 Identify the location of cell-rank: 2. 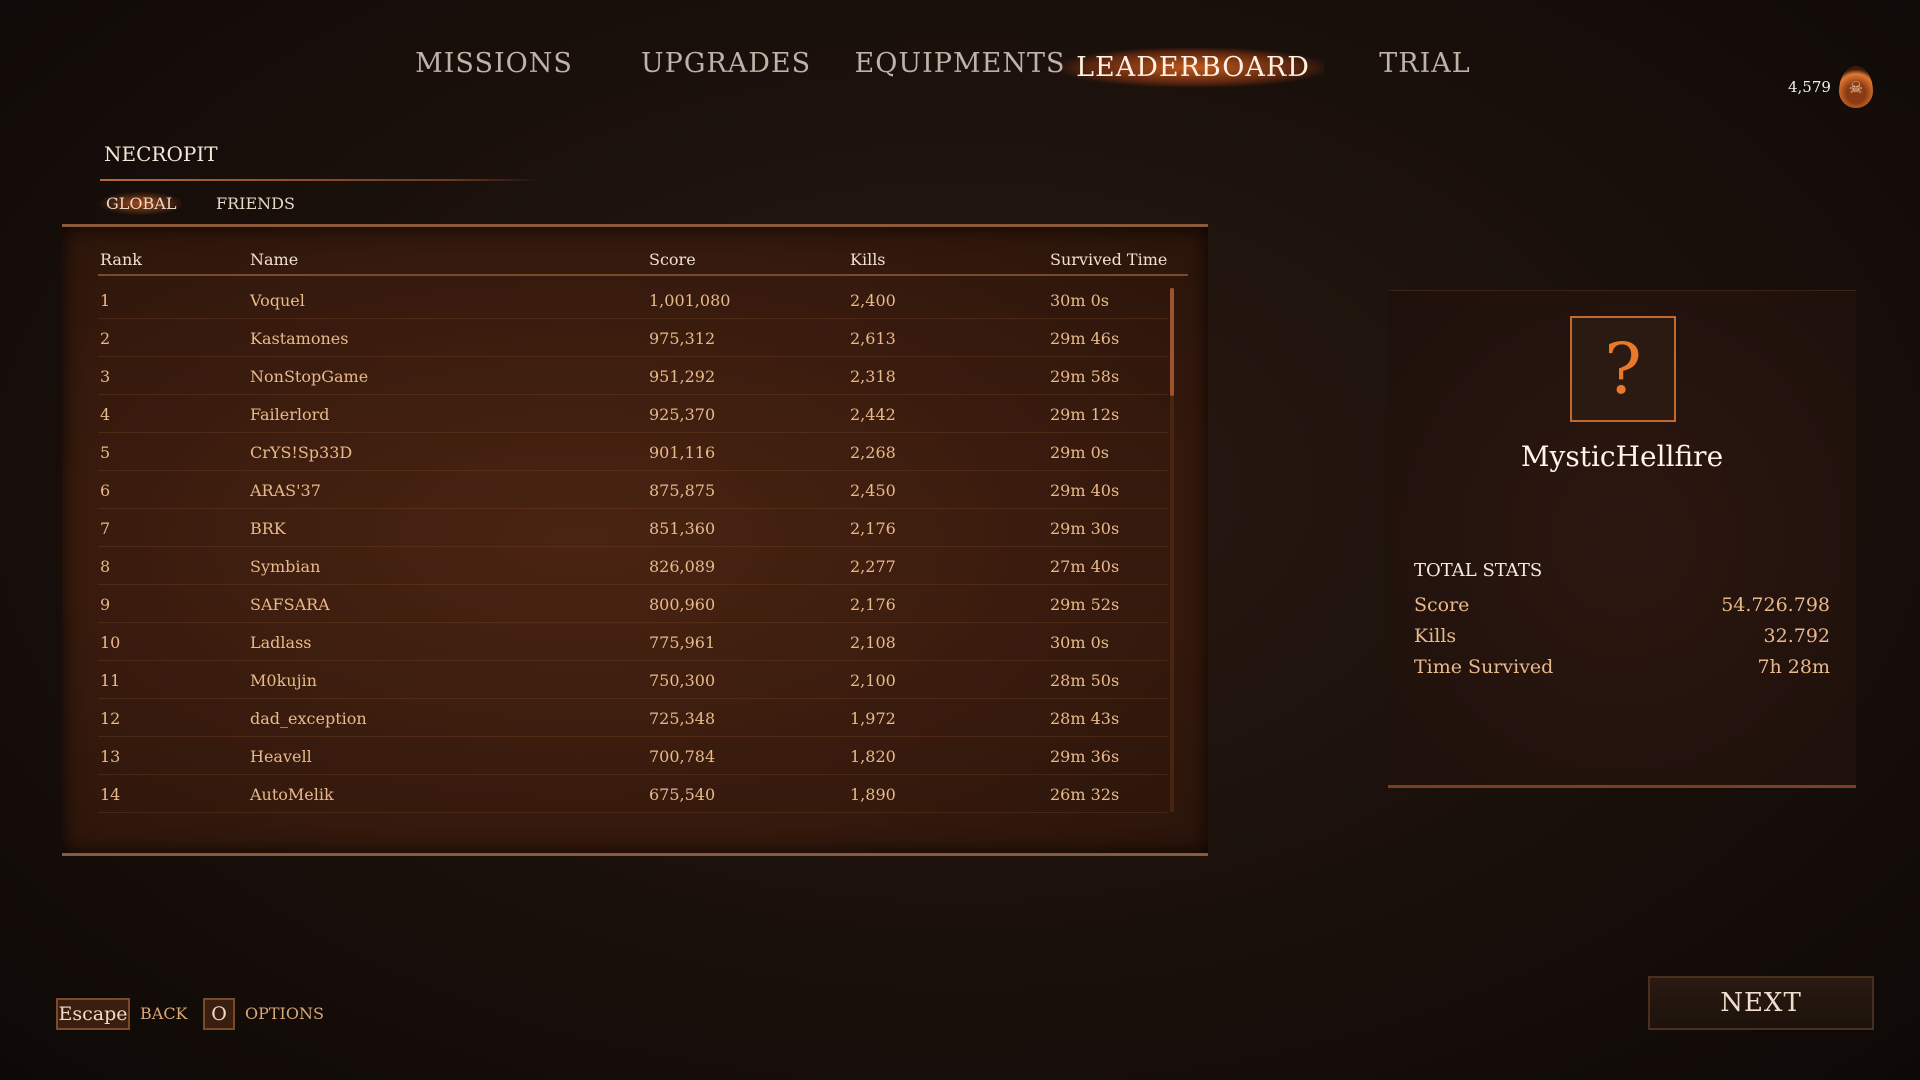
(105, 338).